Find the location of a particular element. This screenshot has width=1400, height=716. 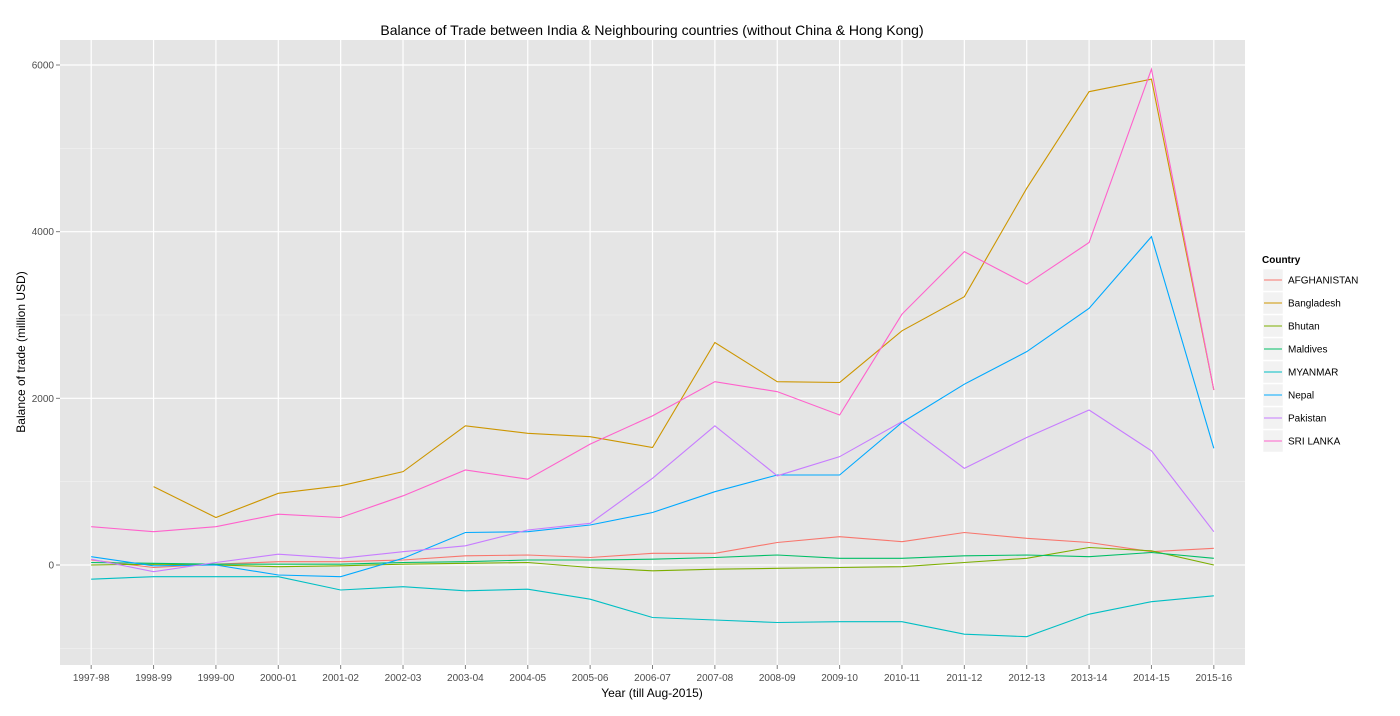

series-line-maldives is located at coordinates (652, 558).